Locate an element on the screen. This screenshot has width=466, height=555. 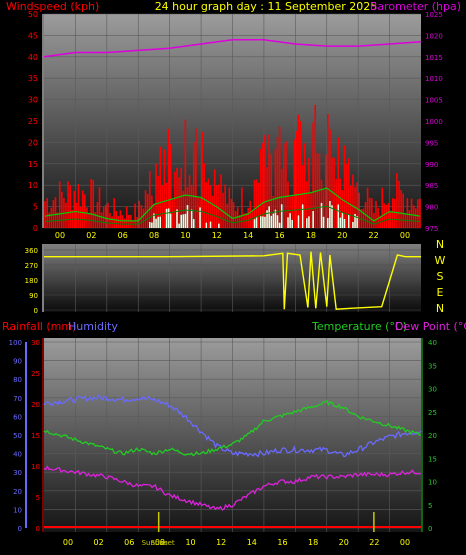
dewpoint-line is located at coordinates (232, 488).